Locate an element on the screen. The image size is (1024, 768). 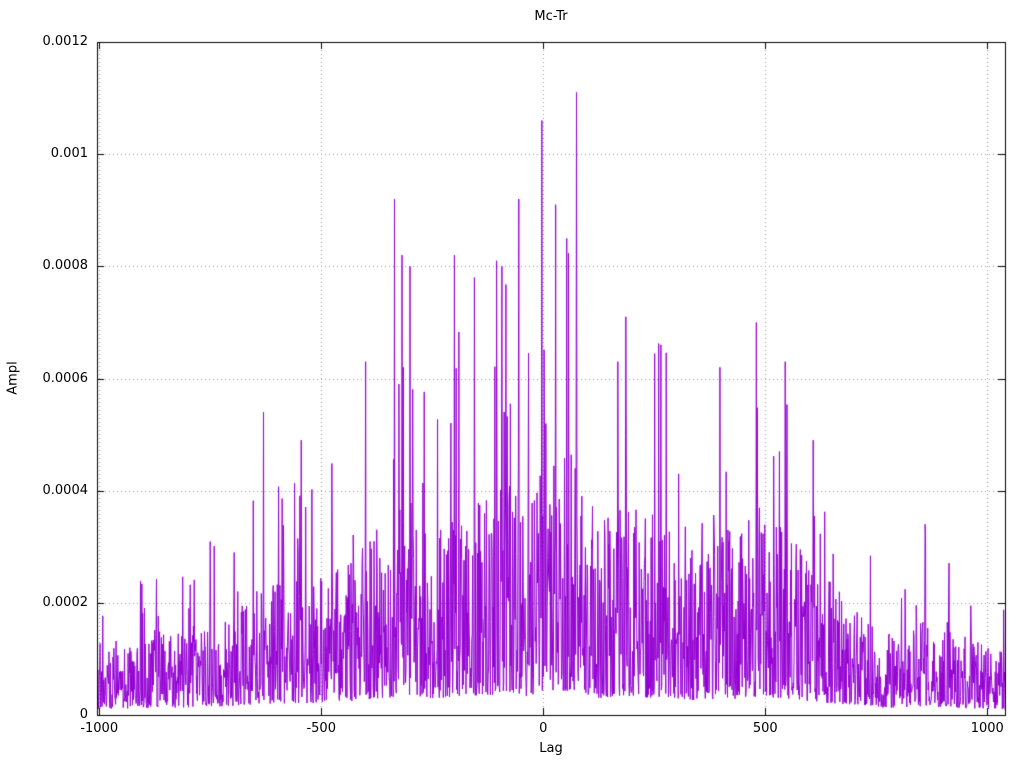
x-axis-label: Lag is located at coordinates (551, 748).